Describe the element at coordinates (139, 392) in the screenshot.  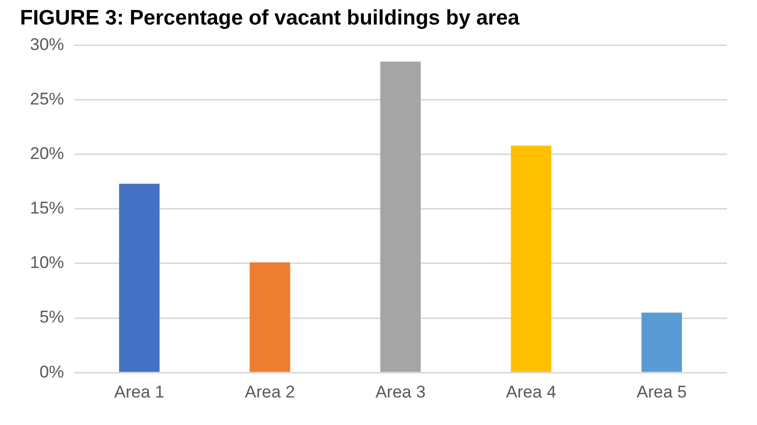
I see `x-tick-label: Area 1` at that location.